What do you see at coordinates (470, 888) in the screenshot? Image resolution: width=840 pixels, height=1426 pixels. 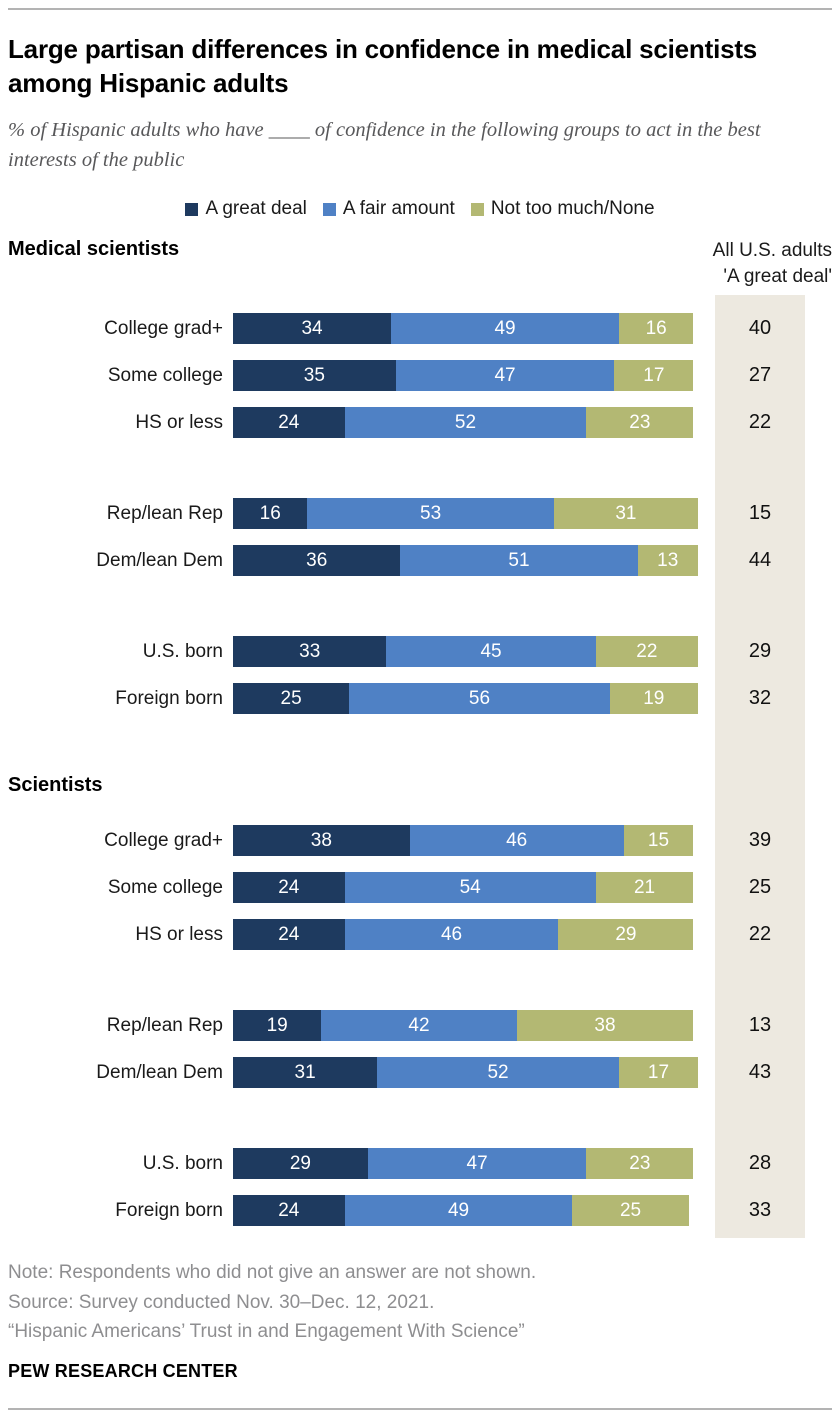 I see `bar-segment-a-fair-amount: 54` at bounding box center [470, 888].